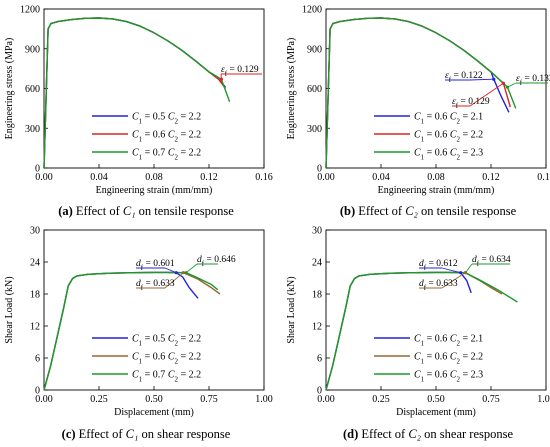 The height and width of the screenshot is (447, 550). What do you see at coordinates (428, 434) in the screenshot?
I see `panel-caption: (d) Effect of C₂ on shear response` at bounding box center [428, 434].